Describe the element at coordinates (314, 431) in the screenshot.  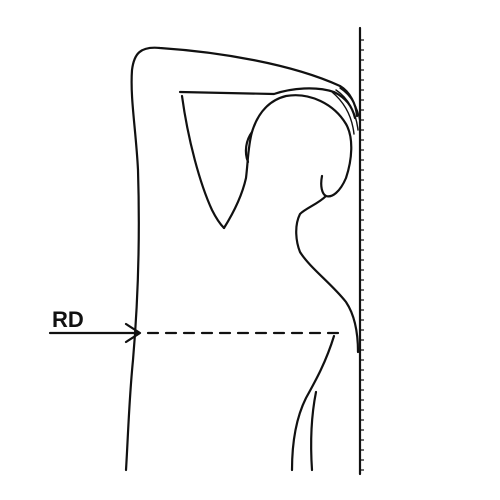
I see `leg-outline` at that location.